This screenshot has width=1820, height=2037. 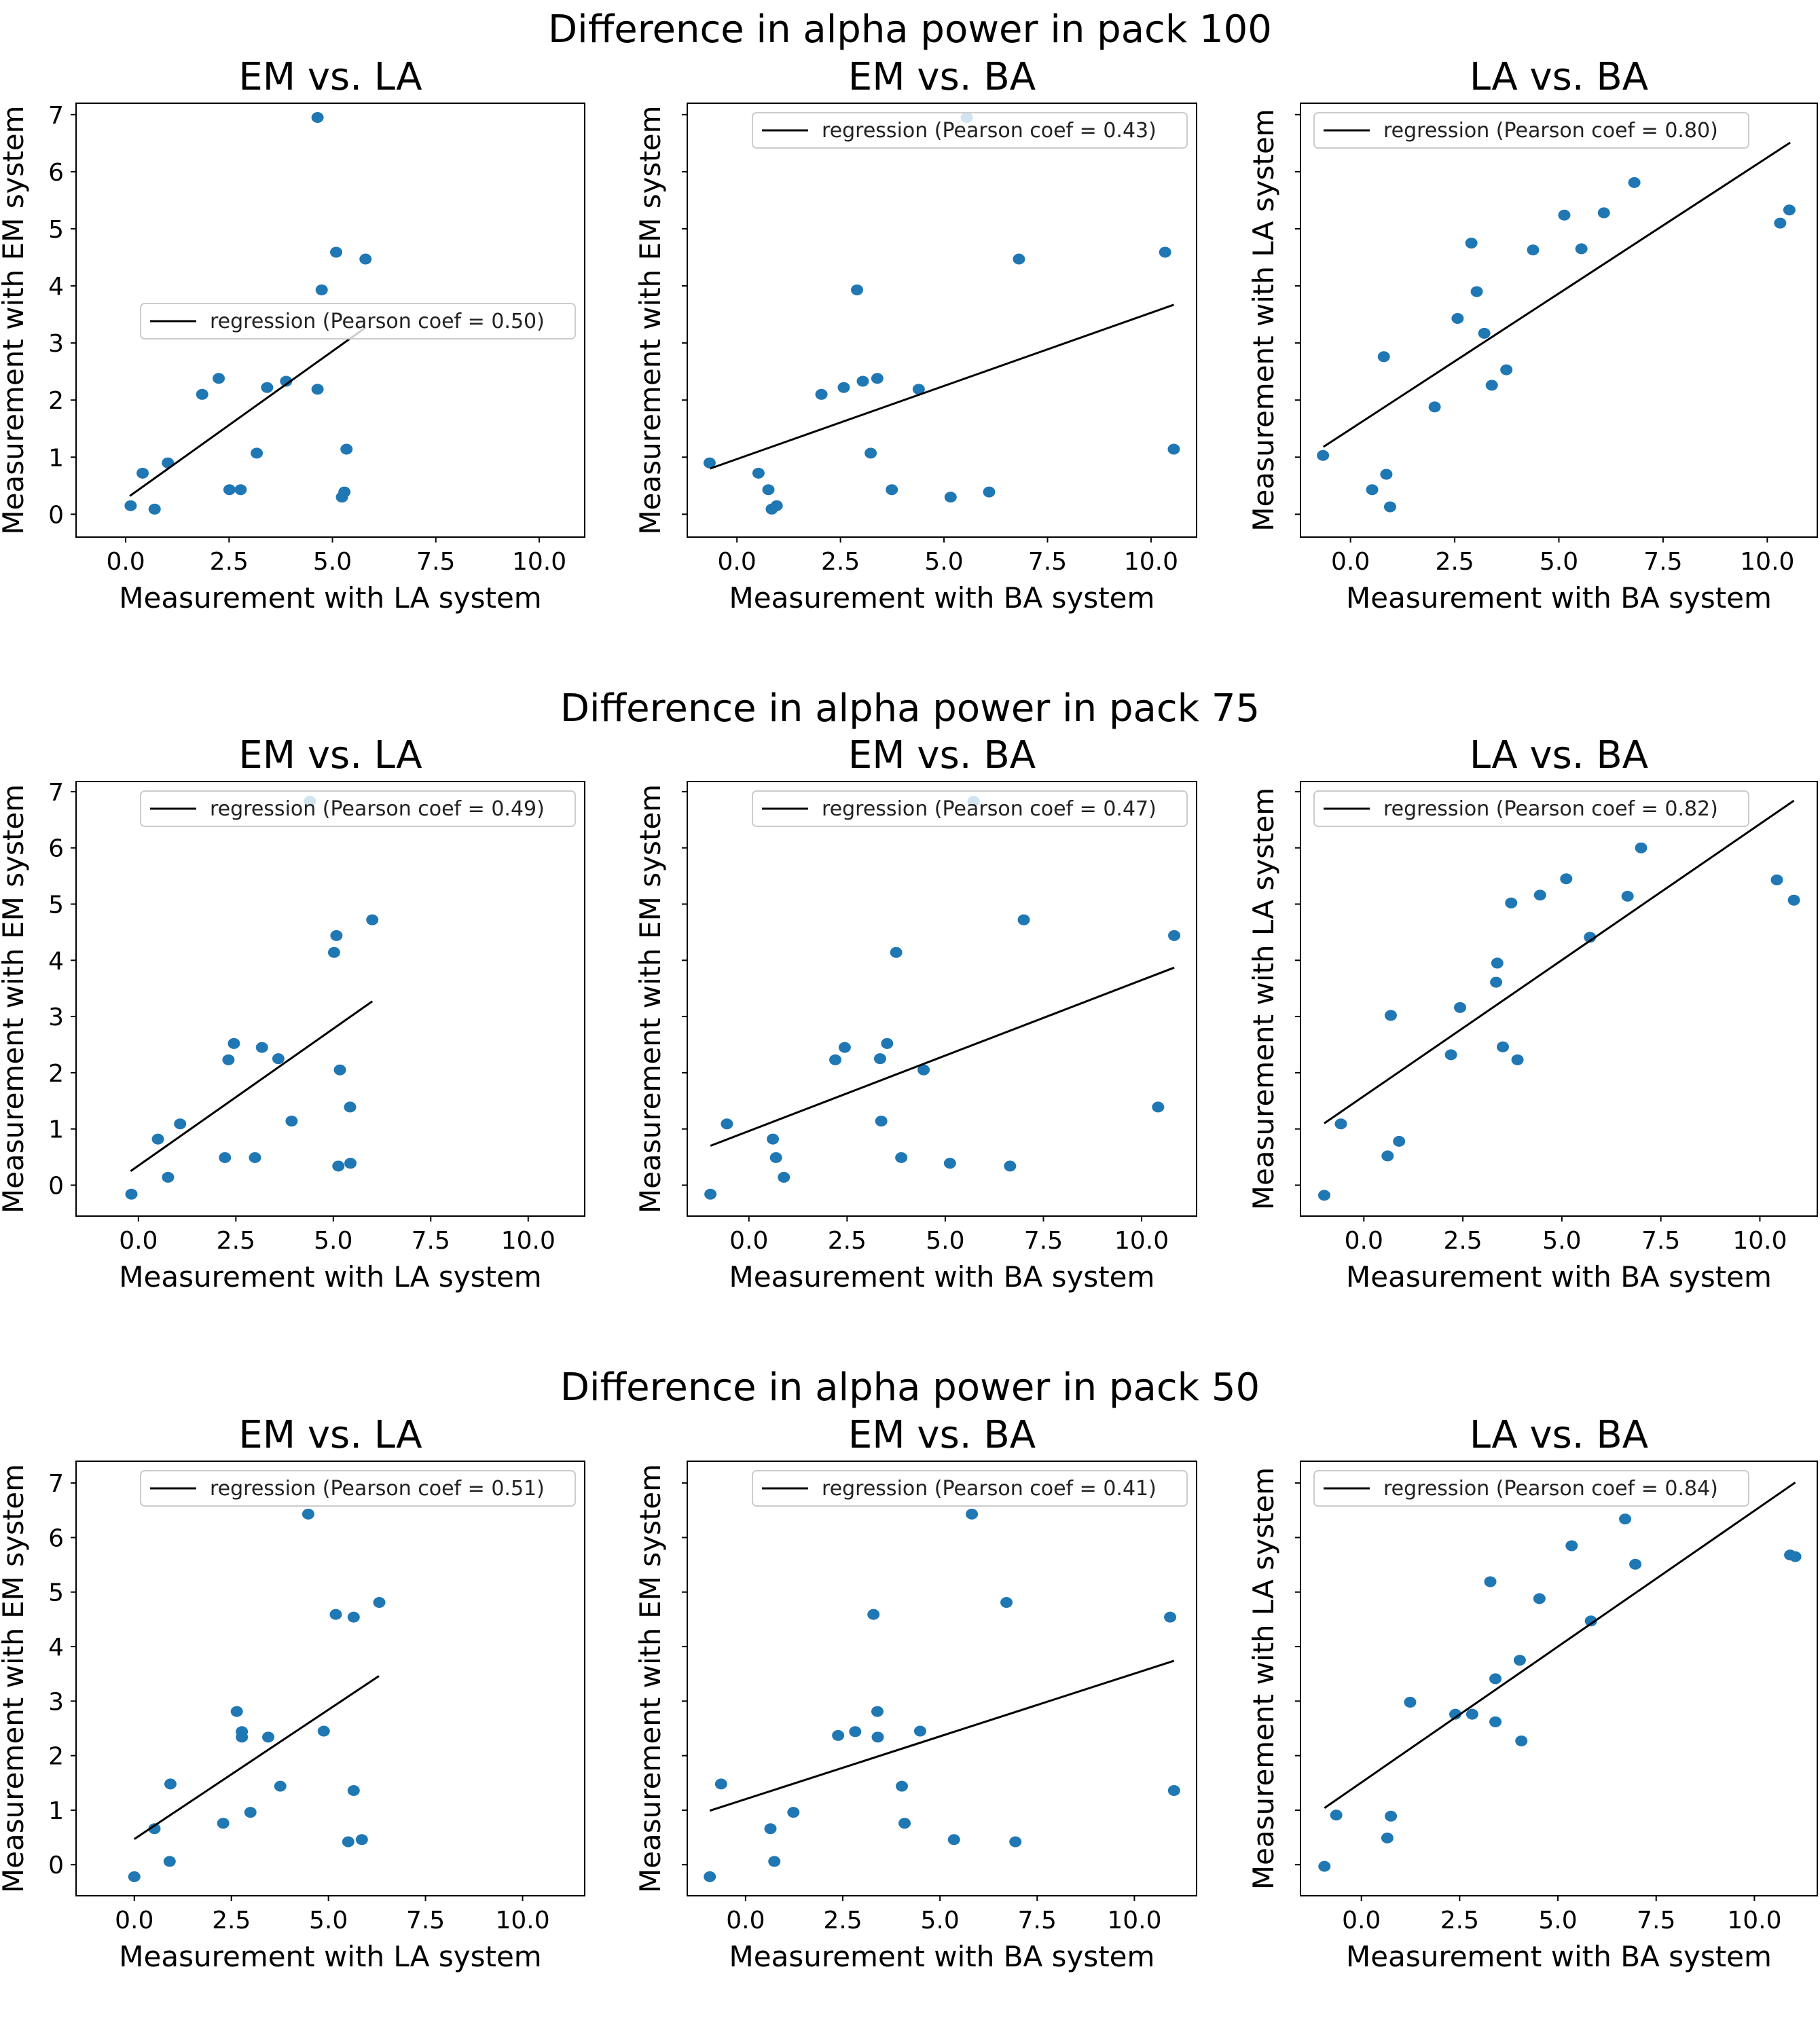 What do you see at coordinates (56, 401) in the screenshot?
I see `y-tick-label: 2` at bounding box center [56, 401].